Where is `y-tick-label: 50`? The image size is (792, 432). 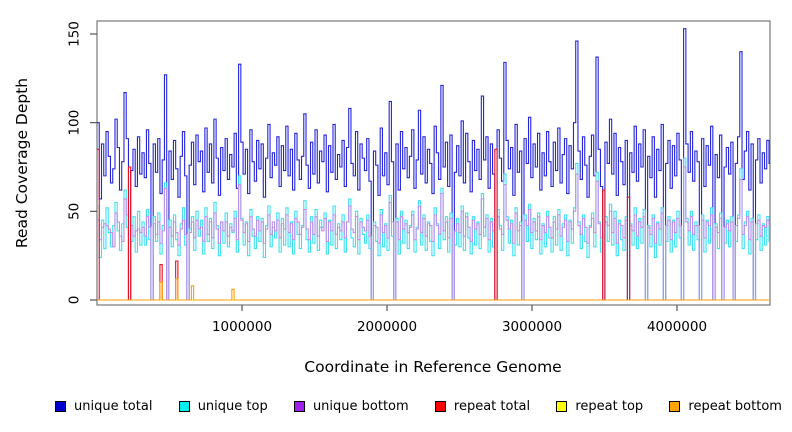 y-tick-label: 50 is located at coordinates (75, 211).